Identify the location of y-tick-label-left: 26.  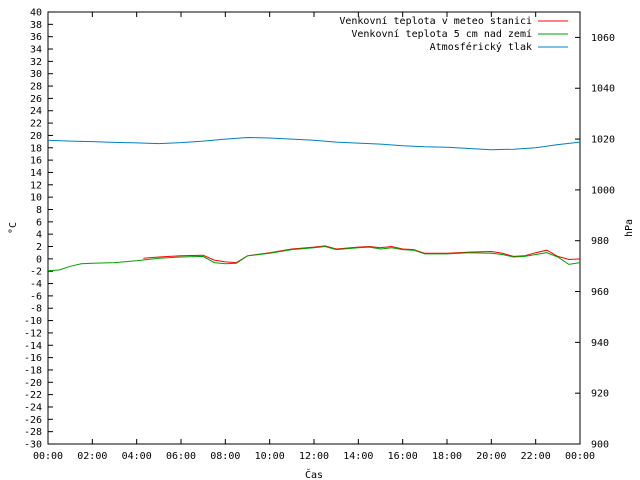
(36, 99).